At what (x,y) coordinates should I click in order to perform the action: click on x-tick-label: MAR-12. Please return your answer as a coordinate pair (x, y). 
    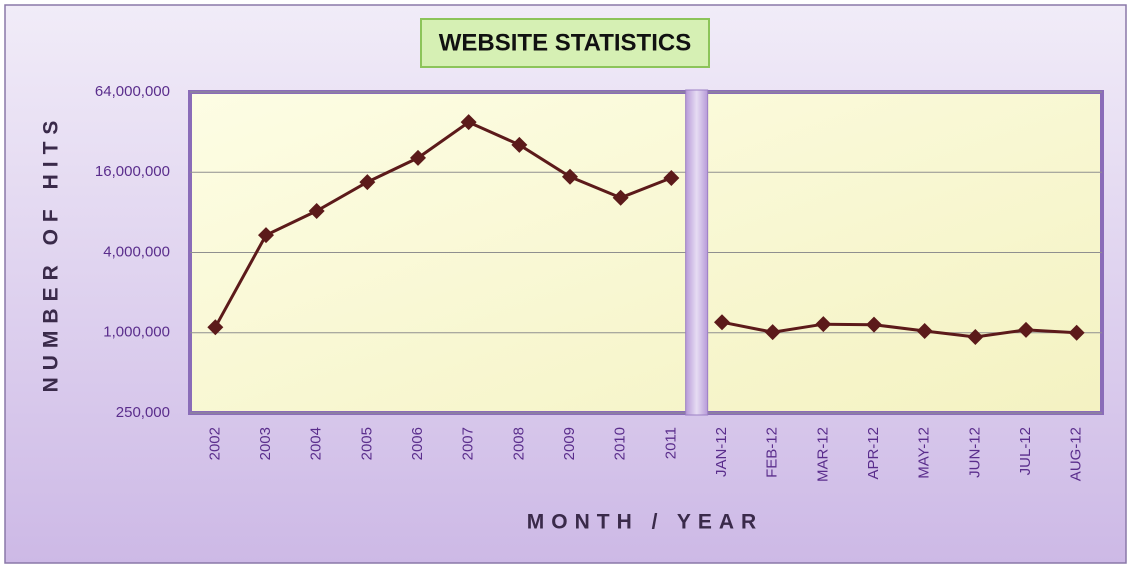
    Looking at the image, I should click on (822, 454).